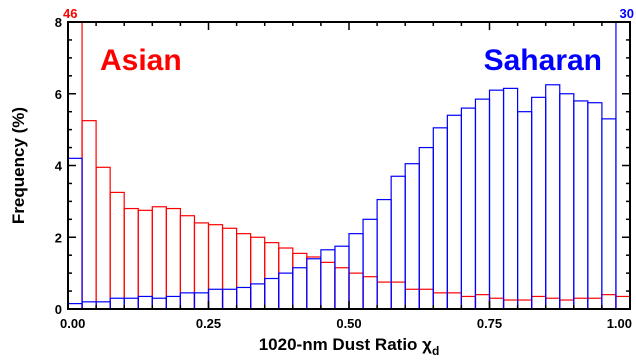 This screenshot has width=636, height=361. What do you see at coordinates (489, 323) in the screenshot?
I see `x-tick-label: 0.75` at bounding box center [489, 323].